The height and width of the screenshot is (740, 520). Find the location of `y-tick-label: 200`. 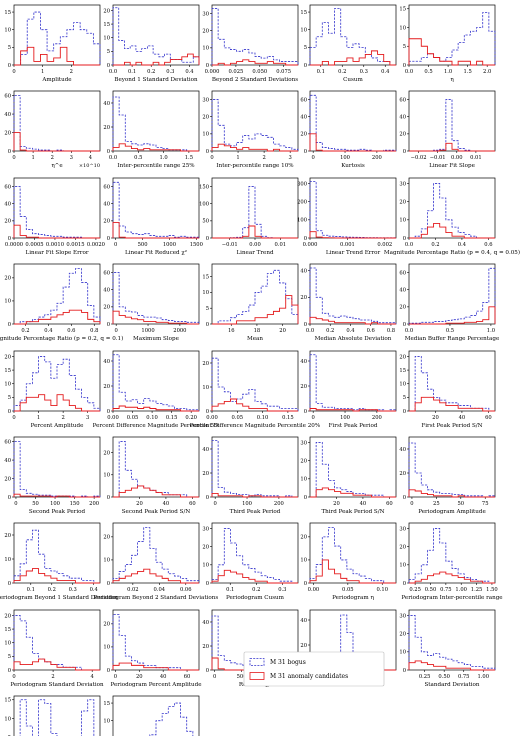

y-tick-label: 200 is located at coordinates (302, 202).